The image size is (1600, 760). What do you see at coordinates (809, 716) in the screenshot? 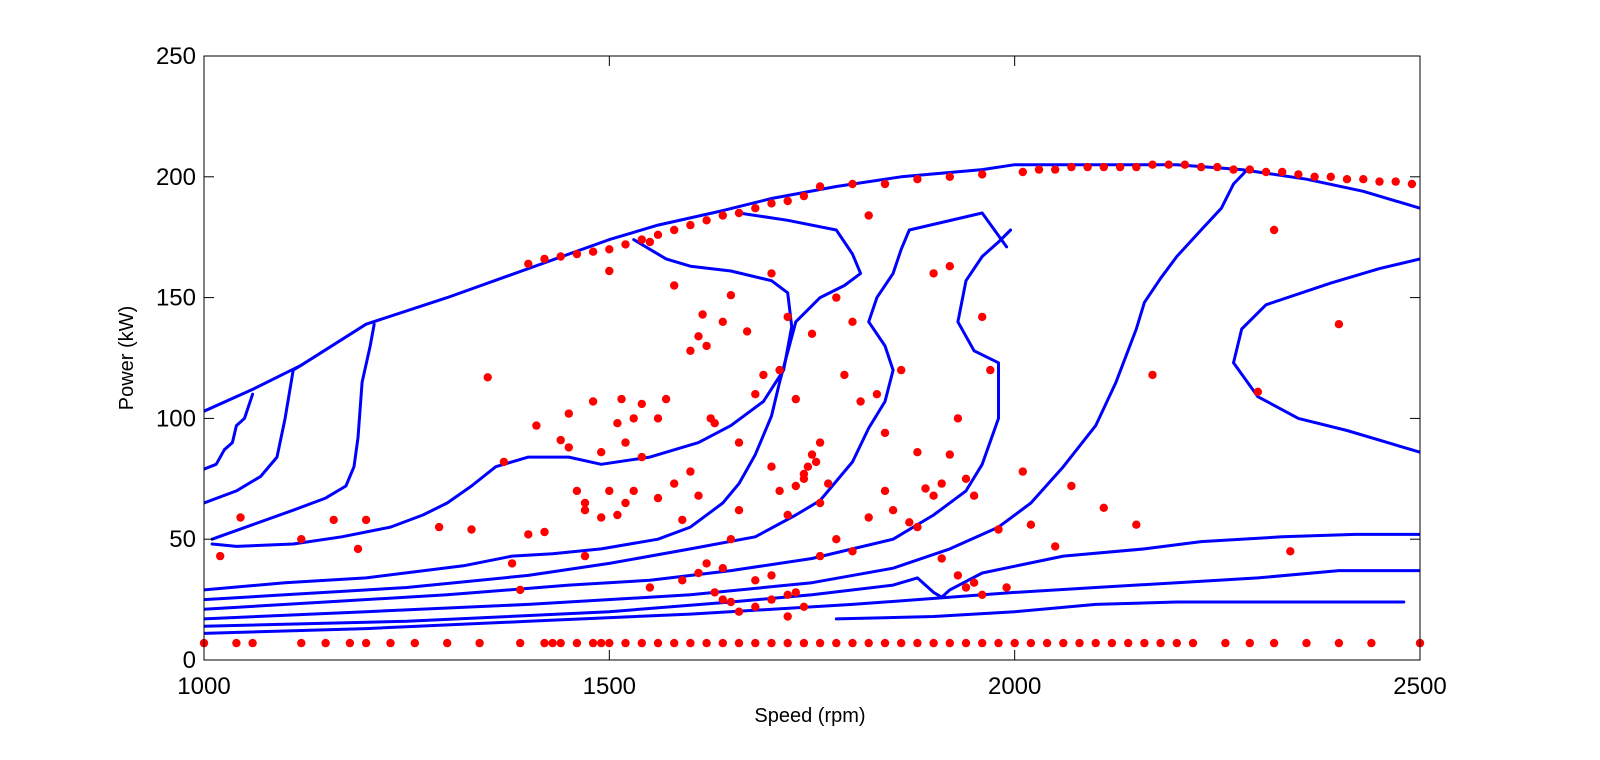
I see `x-axis-label: Speed (rpm)` at bounding box center [809, 716].